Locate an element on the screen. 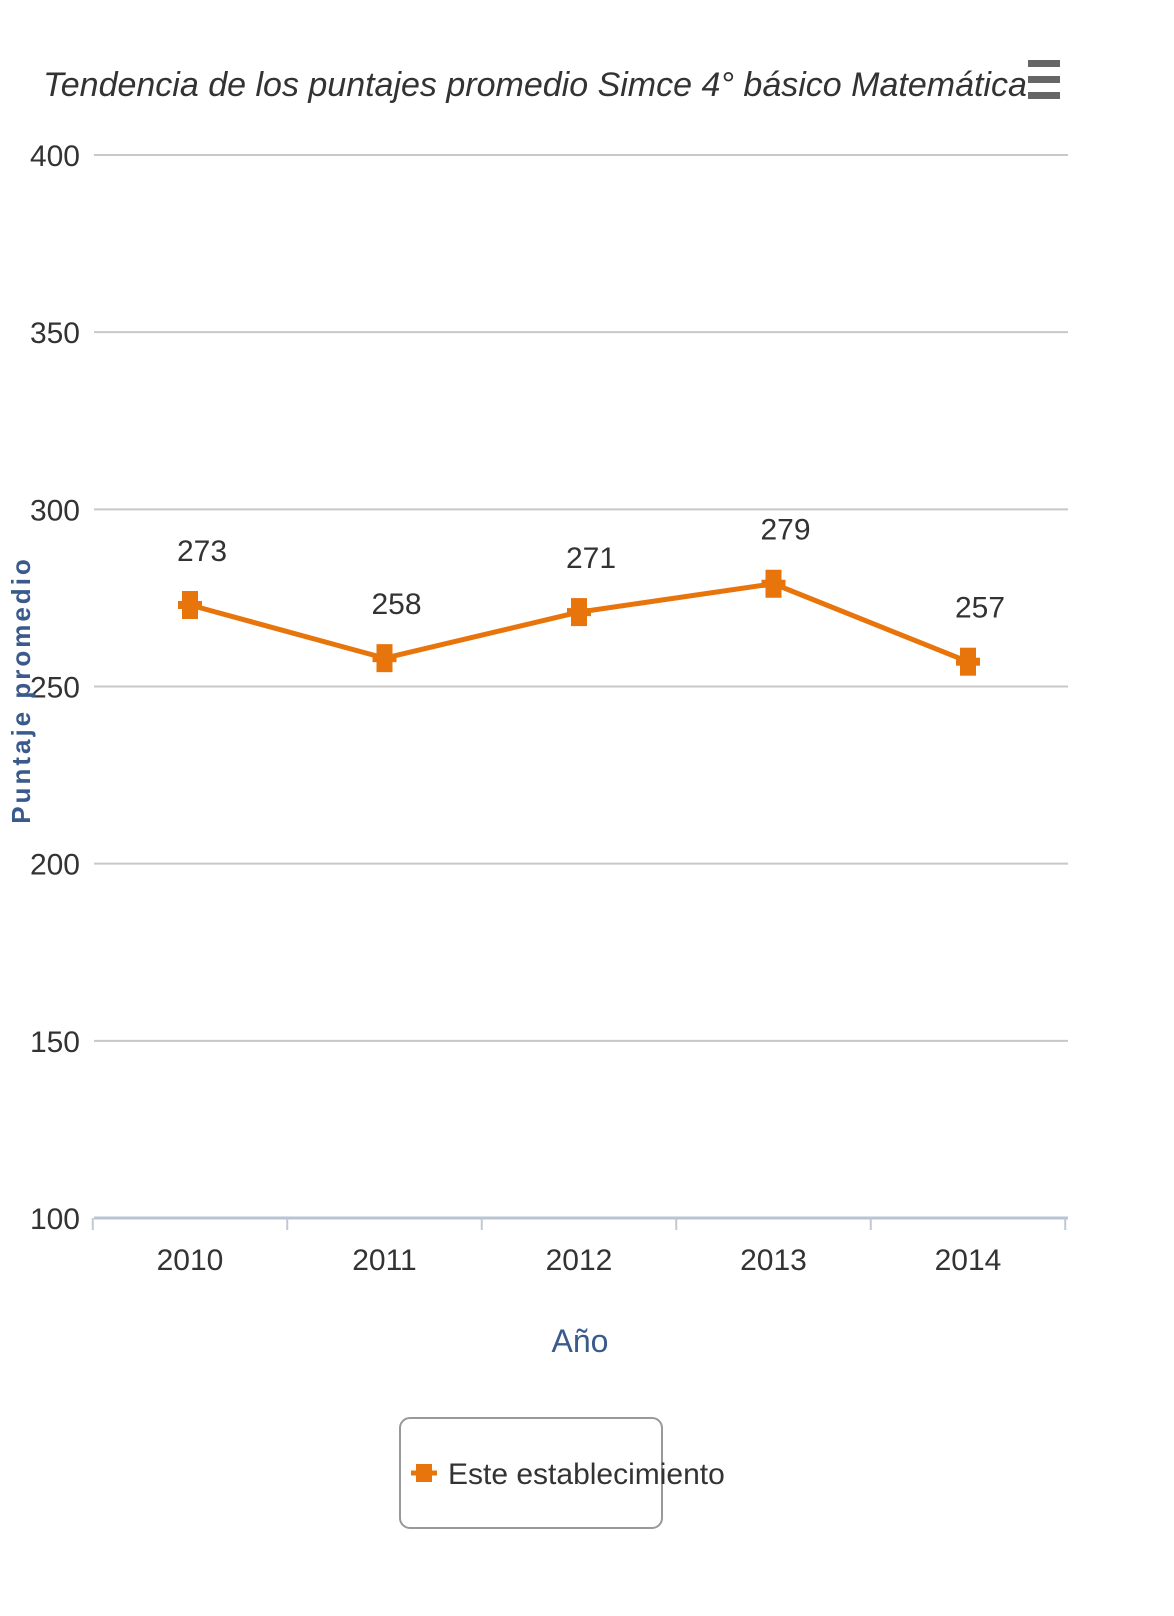  legend-item-este-establecimiento: Este establecimiento is located at coordinates (568, 1474).